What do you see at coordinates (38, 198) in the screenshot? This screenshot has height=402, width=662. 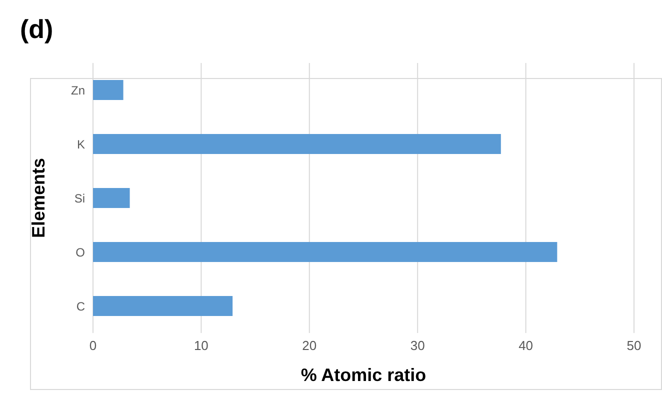 I see `y-axis-title: Elements` at bounding box center [38, 198].